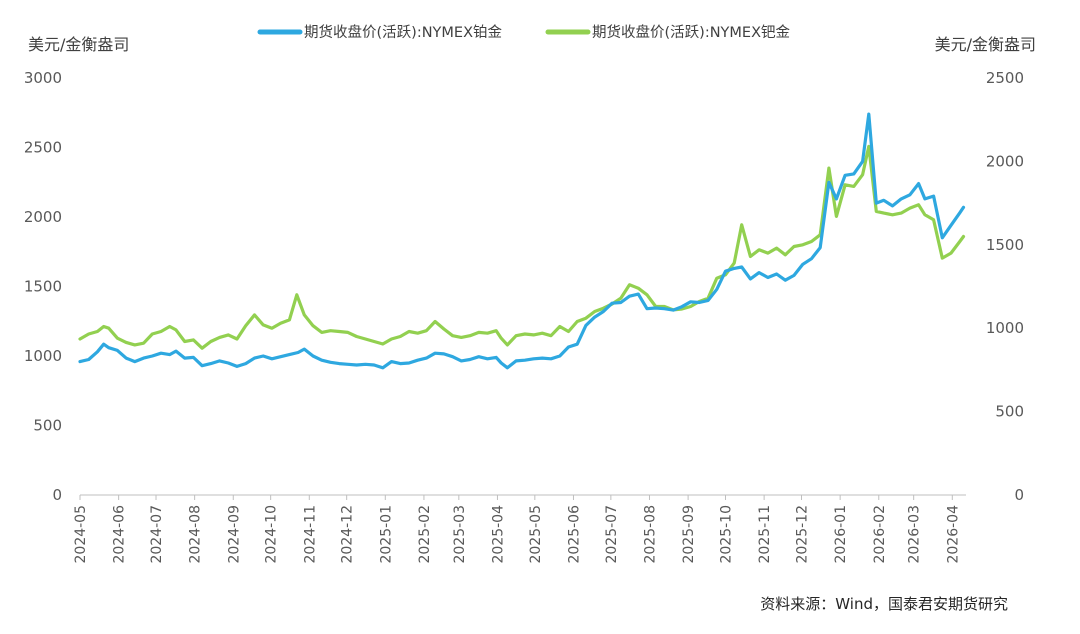 This screenshot has height=634, width=1080. I want to click on x-tick-label: 2025-01, so click(386, 534).